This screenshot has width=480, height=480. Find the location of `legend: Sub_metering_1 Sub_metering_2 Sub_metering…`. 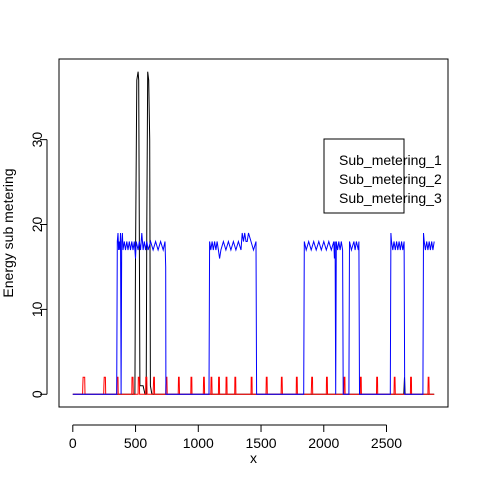

legend: Sub_metering_1 Sub_metering_2 Sub_metering… is located at coordinates (382, 176).